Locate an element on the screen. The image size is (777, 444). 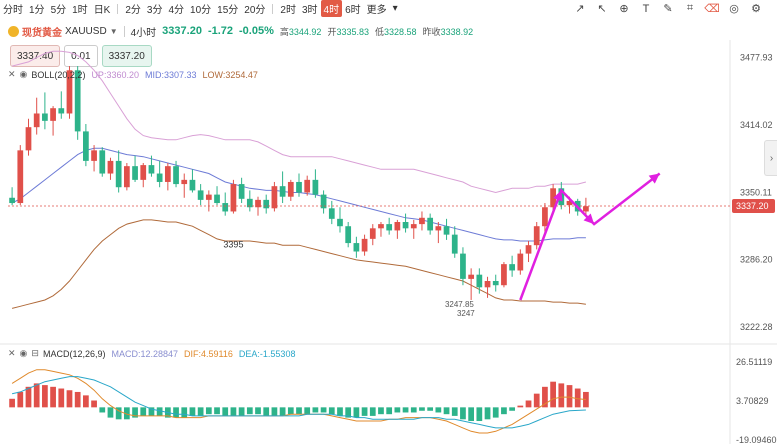
ray-icon: ↖ is located at coordinates (602, 9).